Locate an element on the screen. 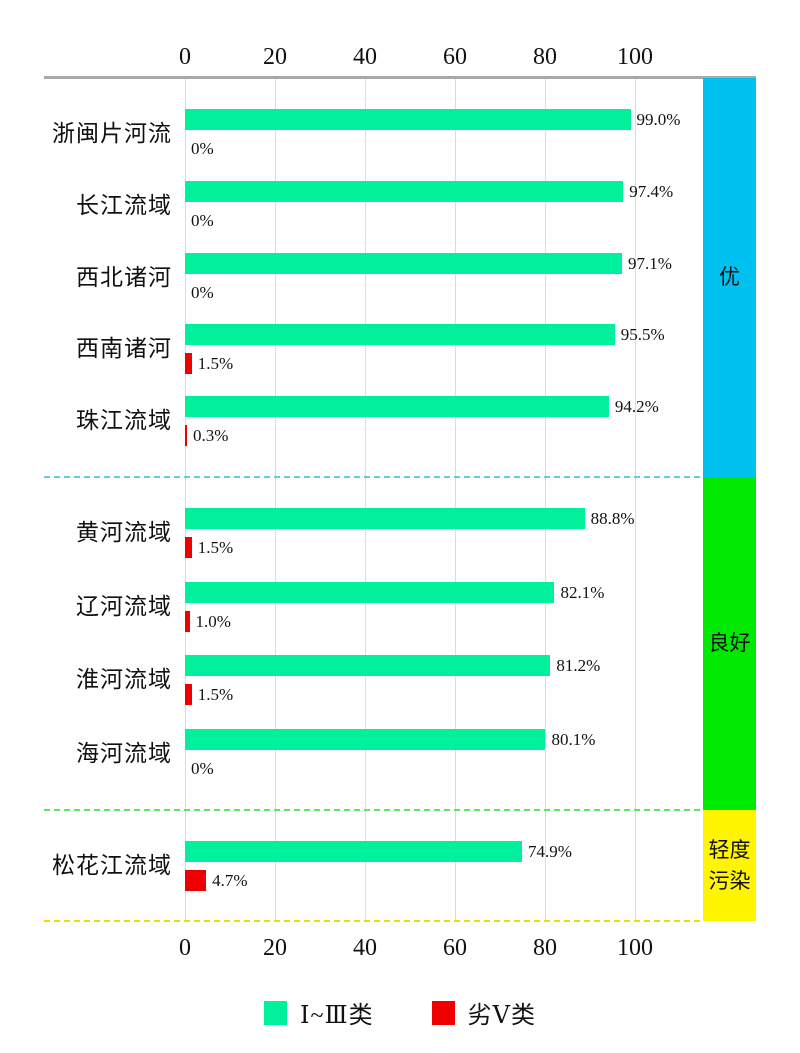 The height and width of the screenshot is (1053, 800). grade-band: 优 is located at coordinates (729, 277).